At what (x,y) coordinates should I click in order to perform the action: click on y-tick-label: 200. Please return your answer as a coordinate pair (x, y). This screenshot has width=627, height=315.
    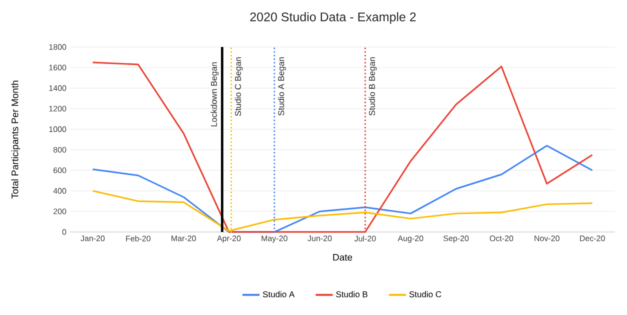
    Looking at the image, I should click on (60, 211).